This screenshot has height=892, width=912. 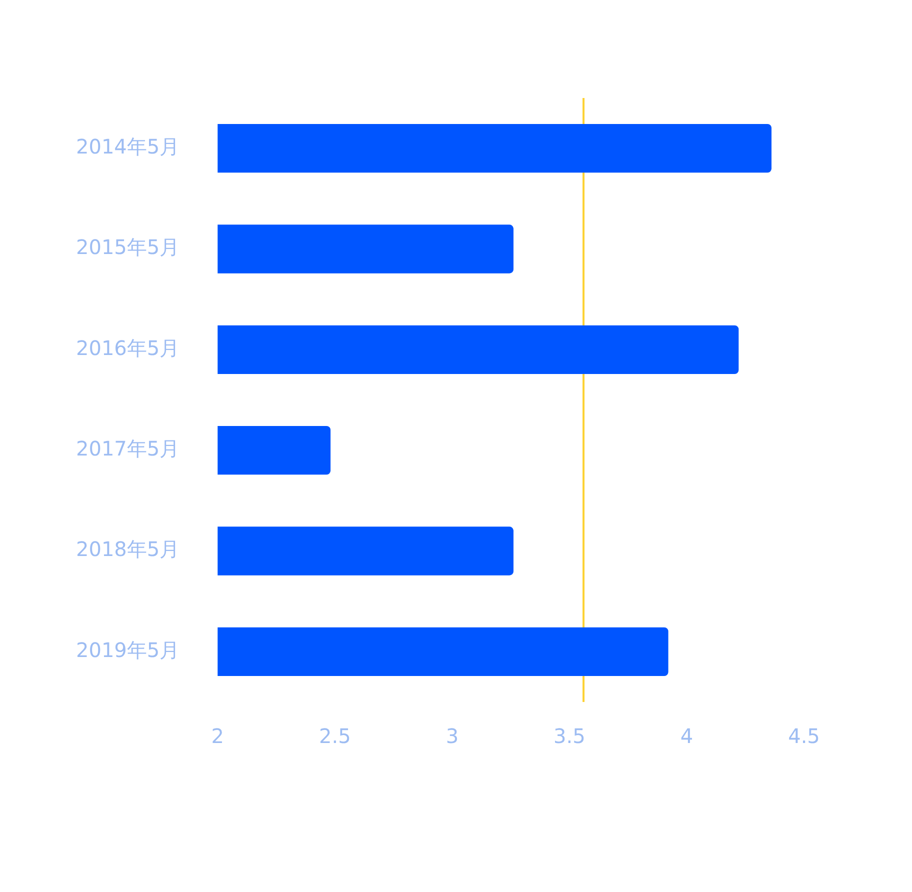 I want to click on x-tick-label: 3.5, so click(x=570, y=736).